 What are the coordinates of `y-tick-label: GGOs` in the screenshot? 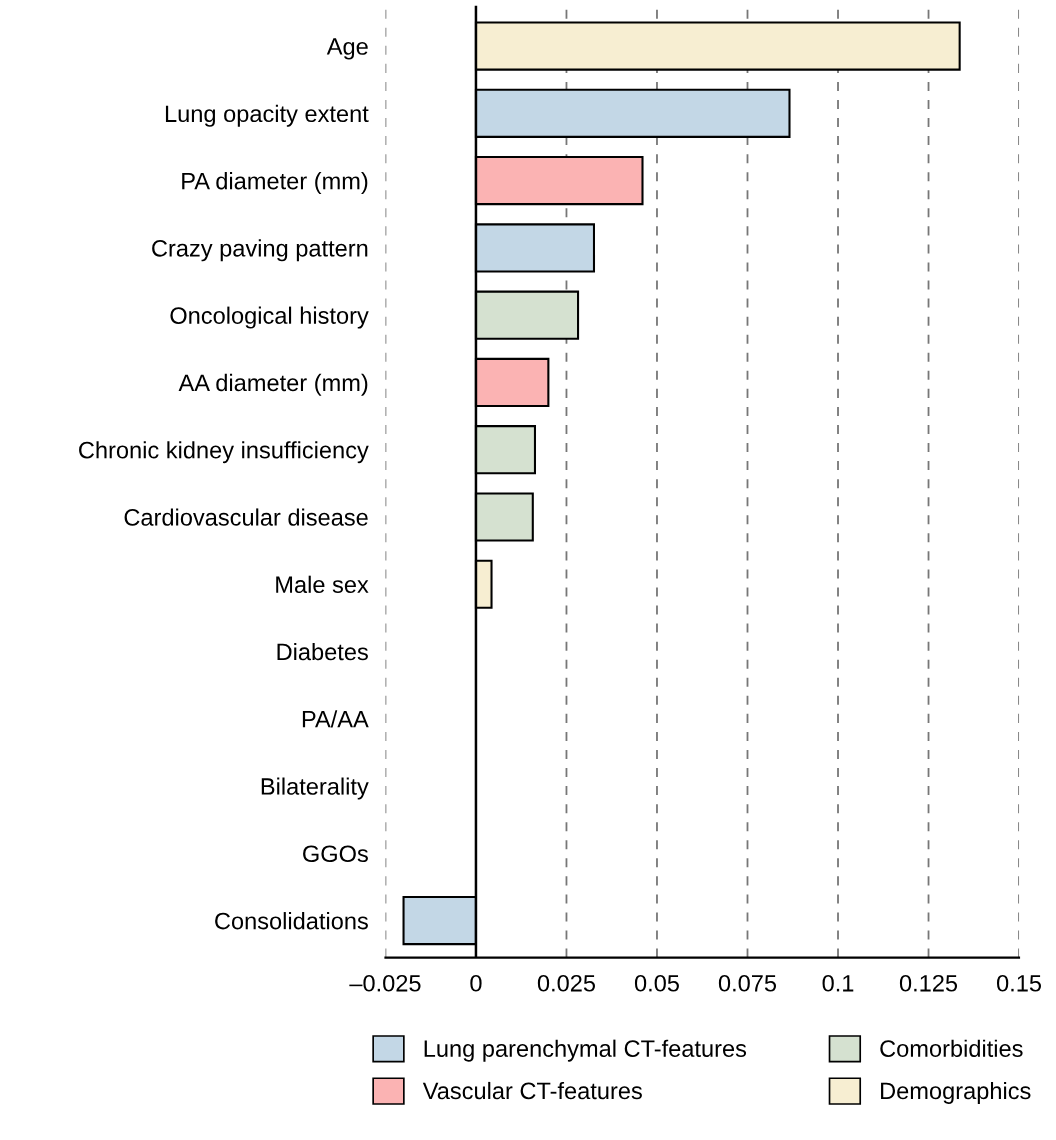 It's located at (335, 854).